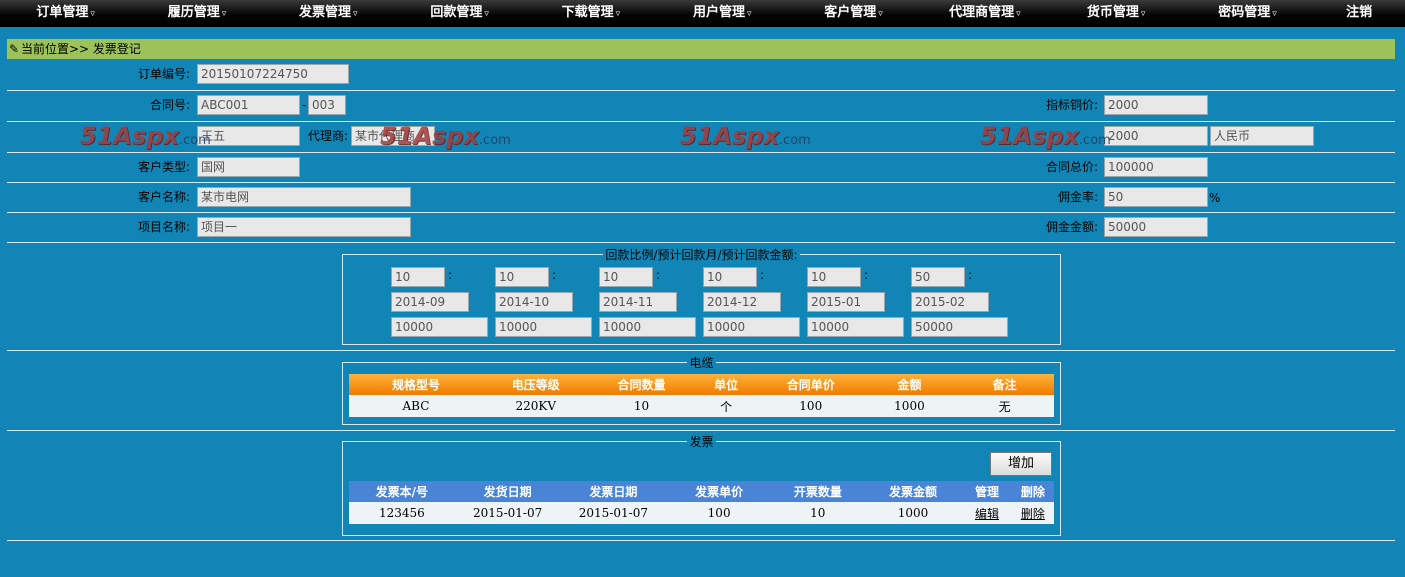 The image size is (1405, 577). I want to click on copper-price-field: 2000, so click(1156, 136).